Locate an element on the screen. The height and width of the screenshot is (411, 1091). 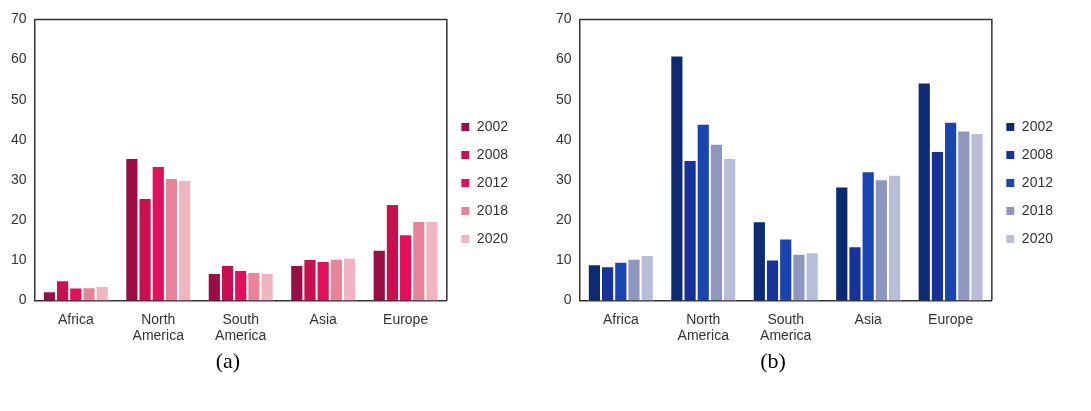
text: (b) is located at coordinates (773, 361).